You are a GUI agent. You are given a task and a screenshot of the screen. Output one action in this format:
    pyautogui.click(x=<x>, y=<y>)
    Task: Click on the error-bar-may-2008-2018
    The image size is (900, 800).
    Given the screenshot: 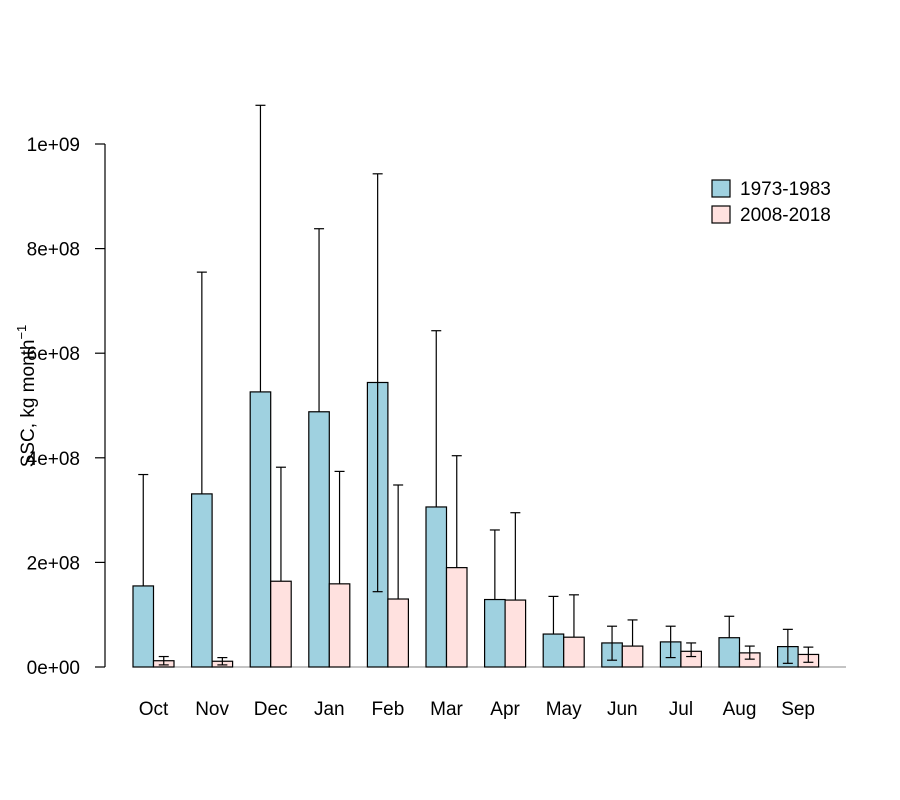 What is the action you would take?
    pyautogui.click(x=573, y=616)
    